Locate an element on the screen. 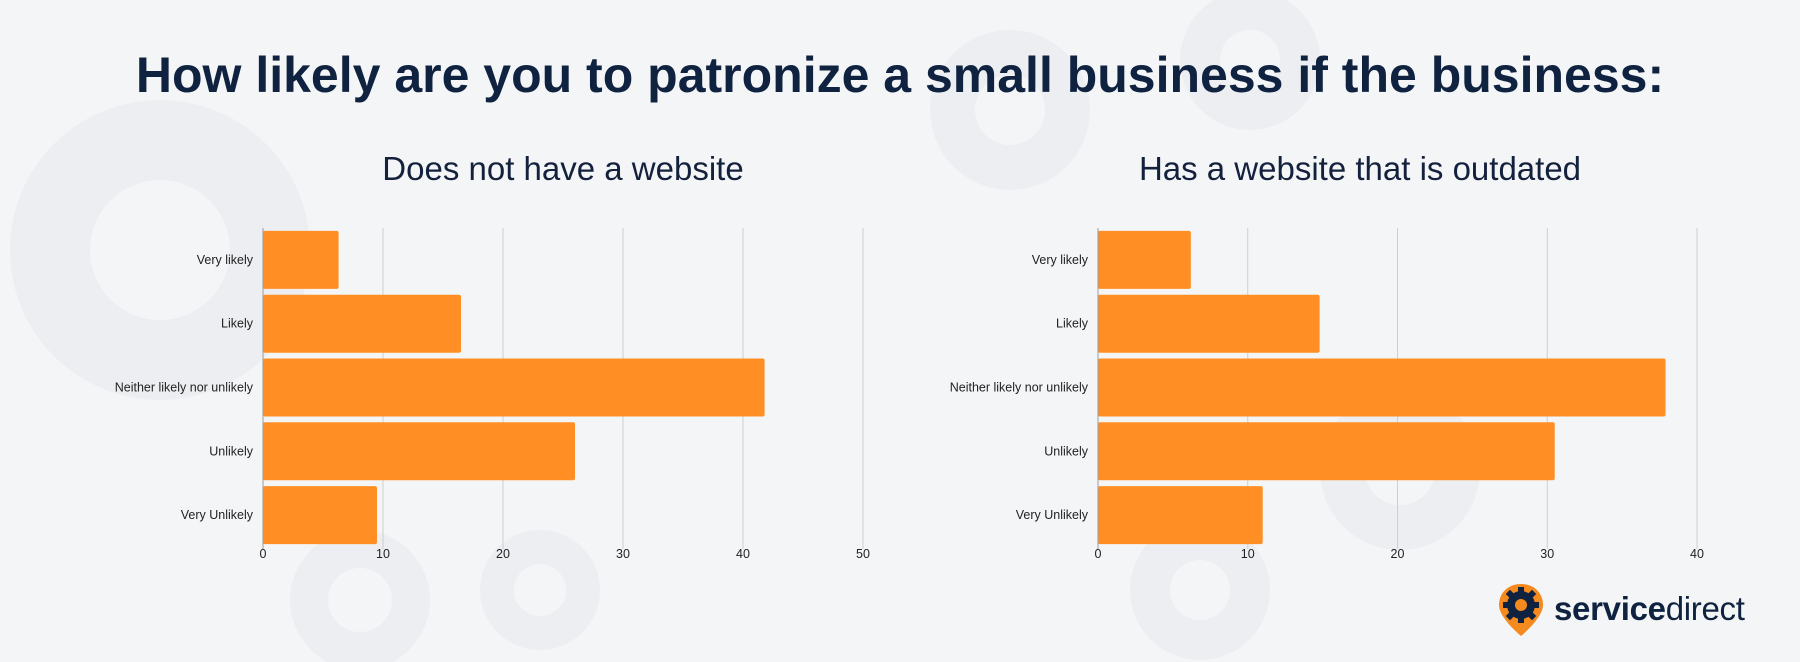 The width and height of the screenshot is (1800, 662). category-label-no-website-2: Neither likely nor unlikely is located at coordinates (184, 388).